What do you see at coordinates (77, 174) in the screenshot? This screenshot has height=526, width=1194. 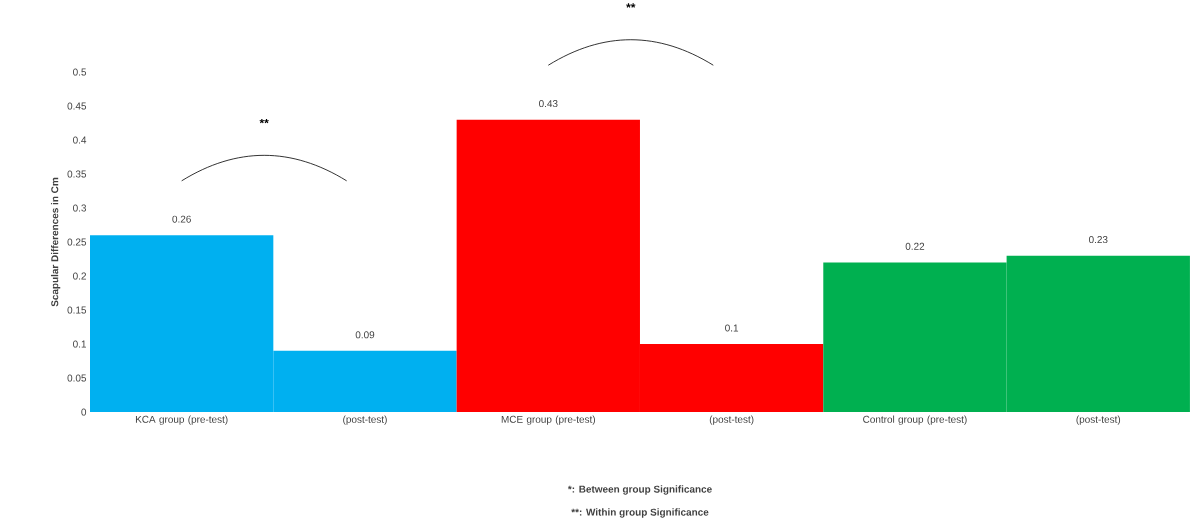 I see `y-tick-label: 0.35` at bounding box center [77, 174].